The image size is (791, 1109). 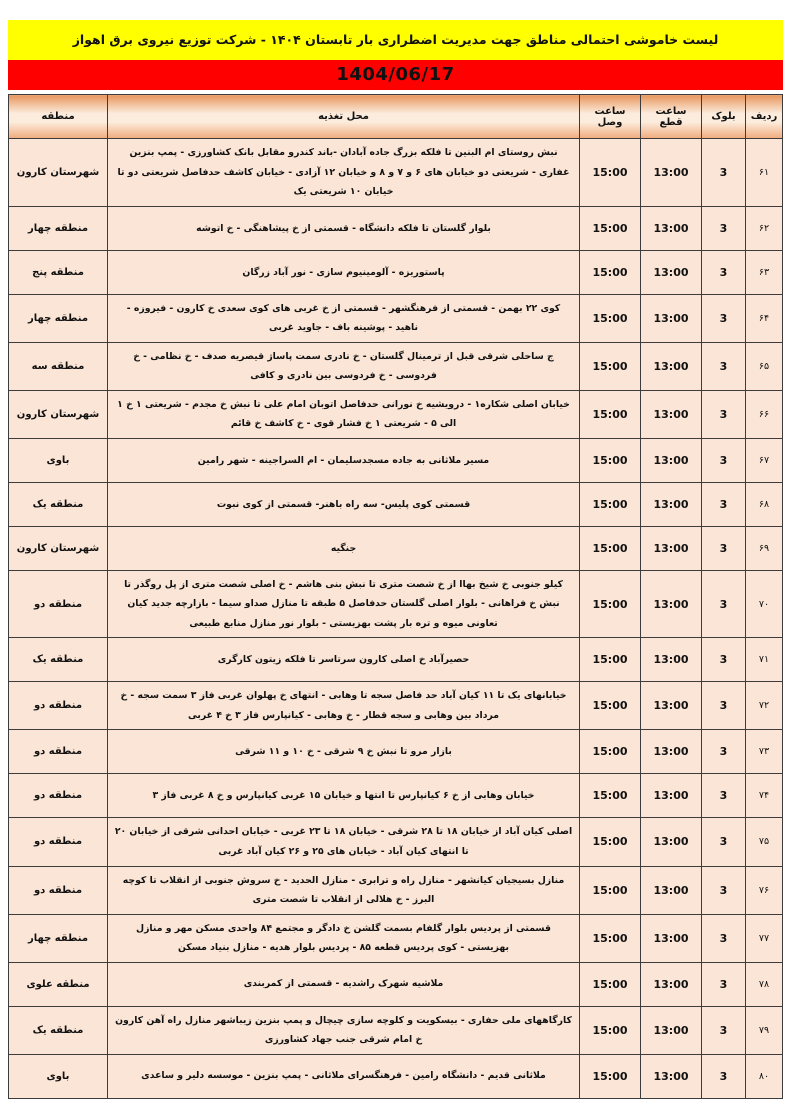 What do you see at coordinates (764, 842) in the screenshot?
I see `row-number-cell: ۷۵` at bounding box center [764, 842].